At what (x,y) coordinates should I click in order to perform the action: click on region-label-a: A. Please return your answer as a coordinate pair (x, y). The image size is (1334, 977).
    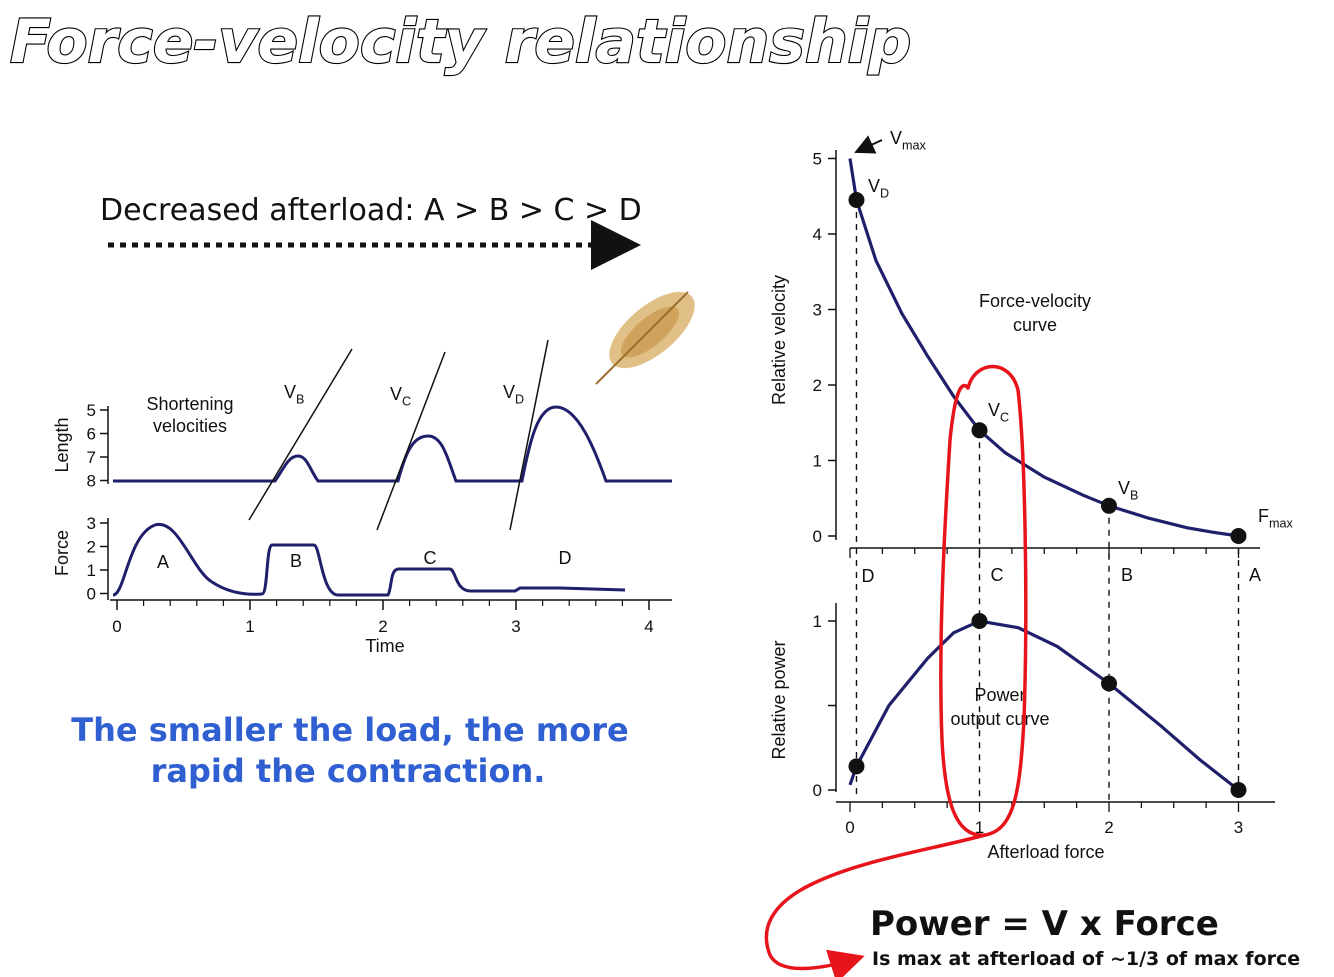
    Looking at the image, I should click on (1255, 575).